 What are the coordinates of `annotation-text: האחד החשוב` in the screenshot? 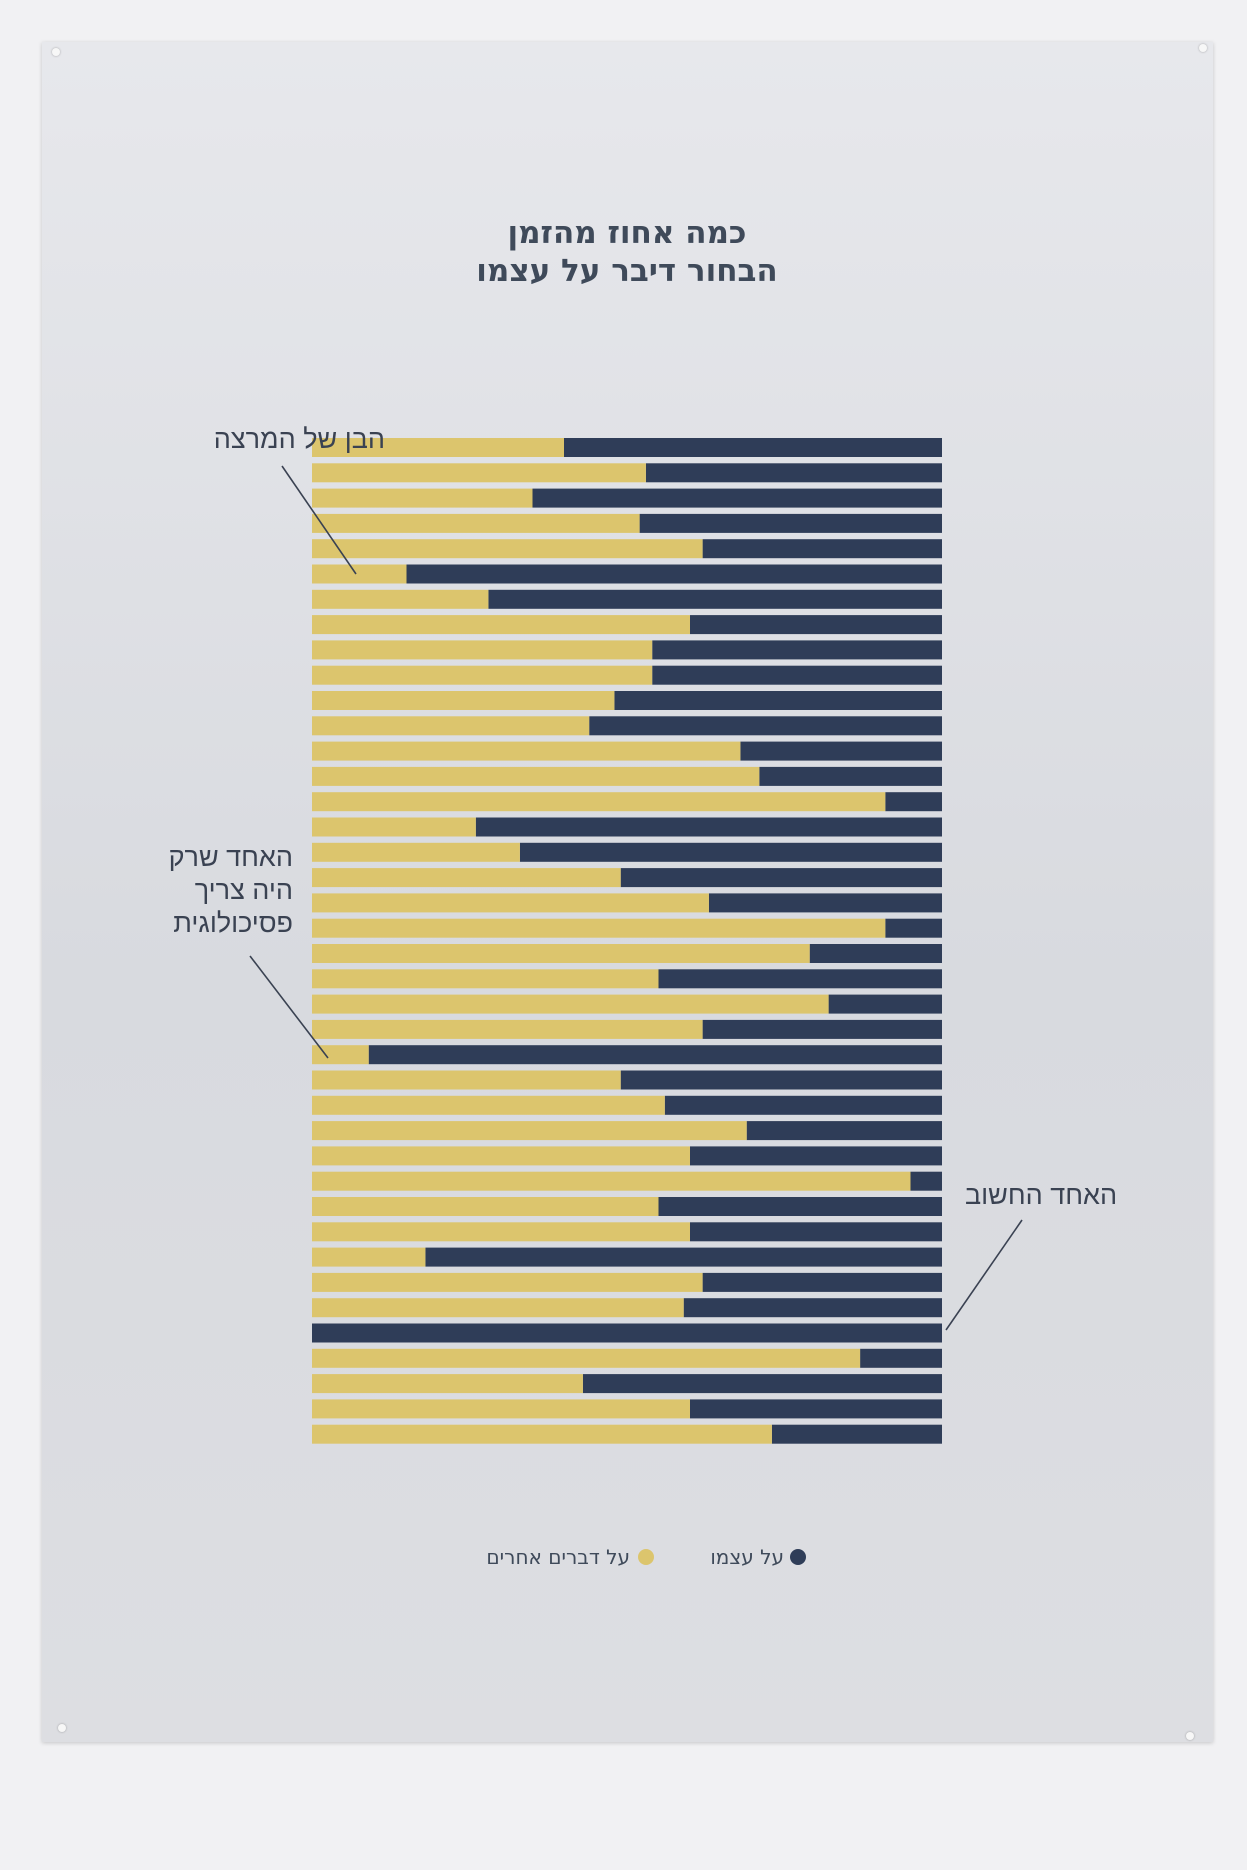 It's located at (1041, 1195).